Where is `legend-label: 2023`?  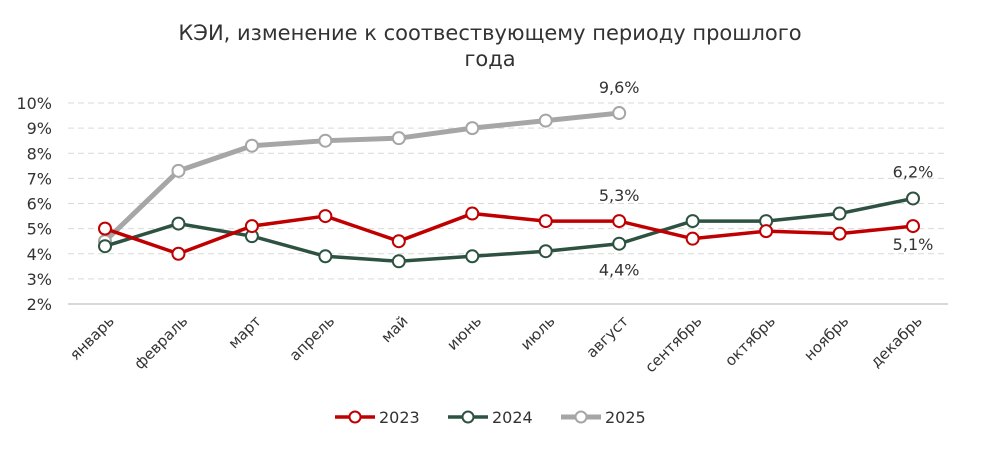
legend-label: 2023 is located at coordinates (399, 417).